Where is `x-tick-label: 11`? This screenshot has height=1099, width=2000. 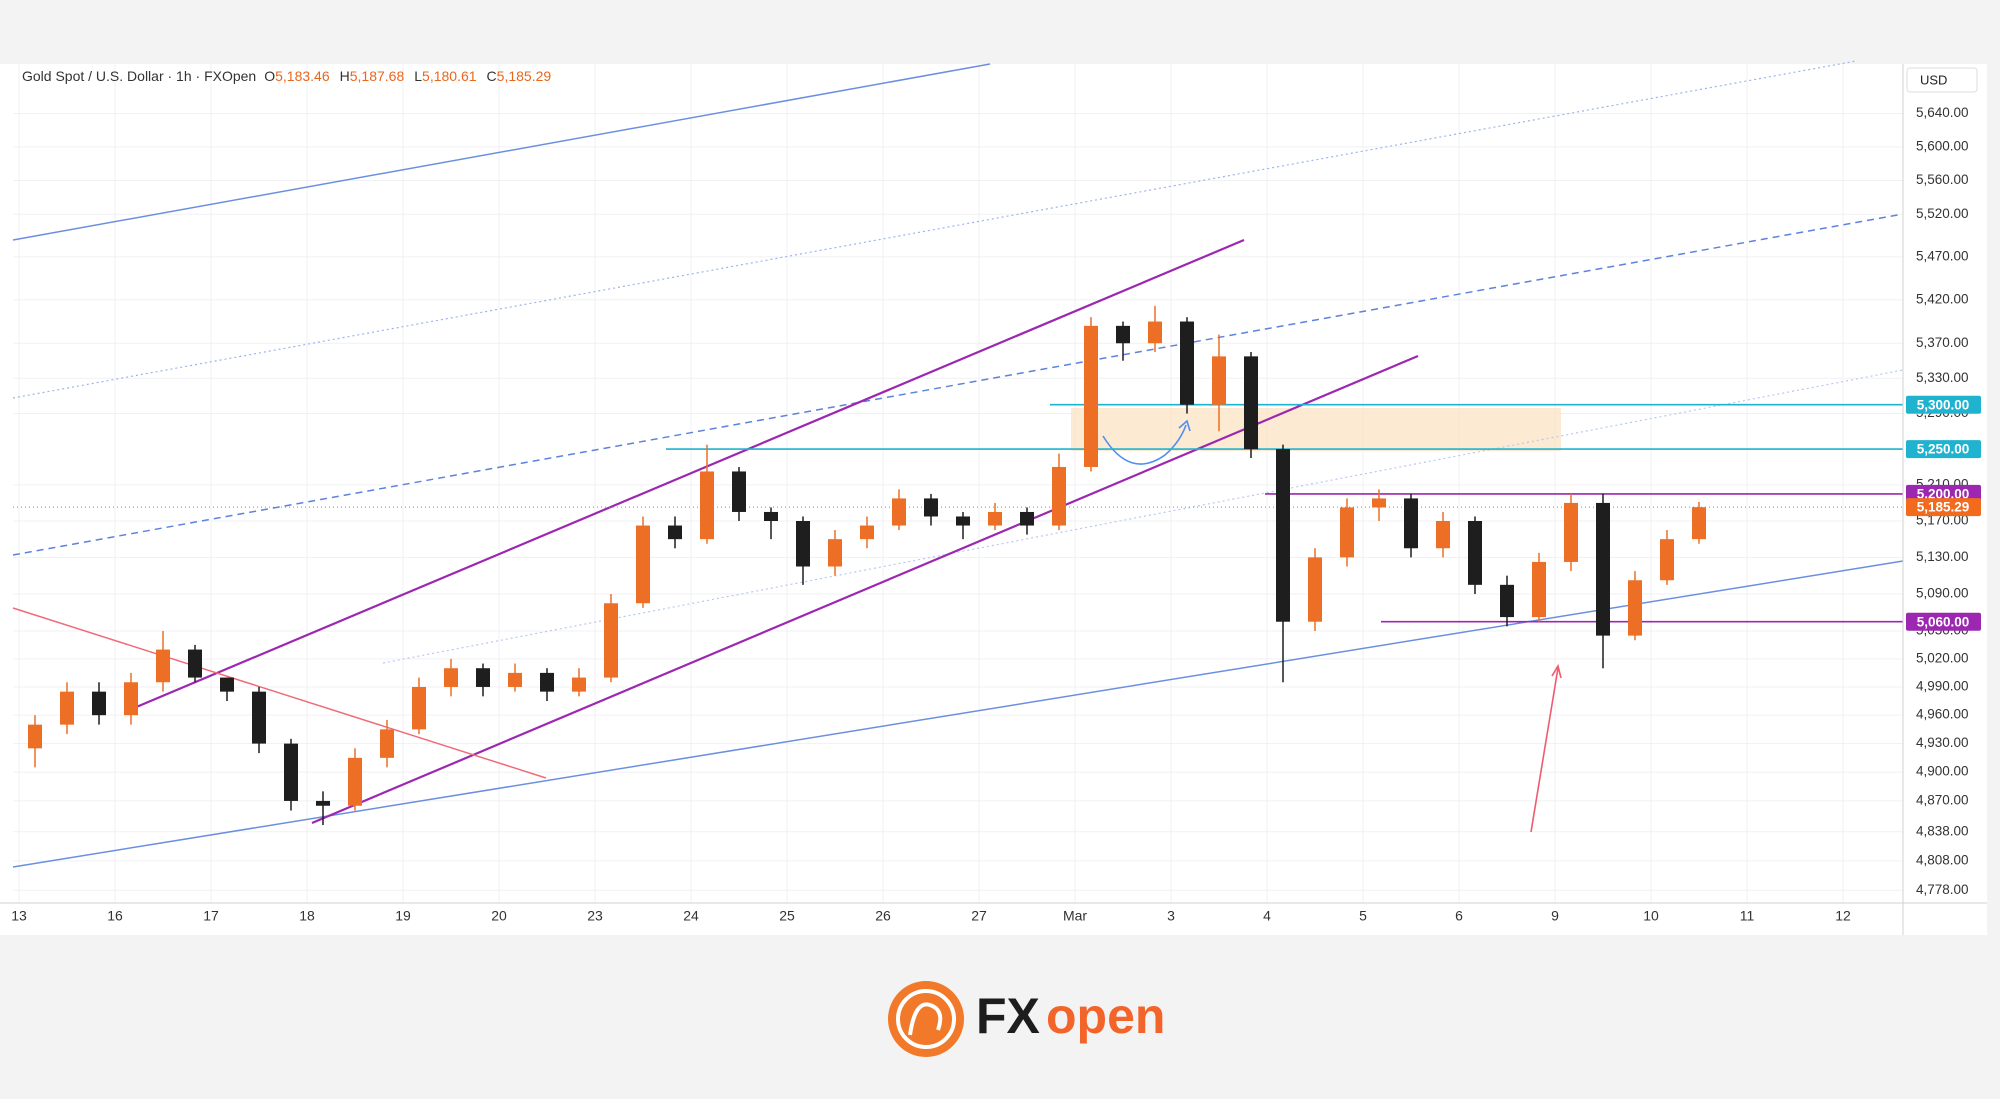 x-tick-label: 11 is located at coordinates (1747, 916).